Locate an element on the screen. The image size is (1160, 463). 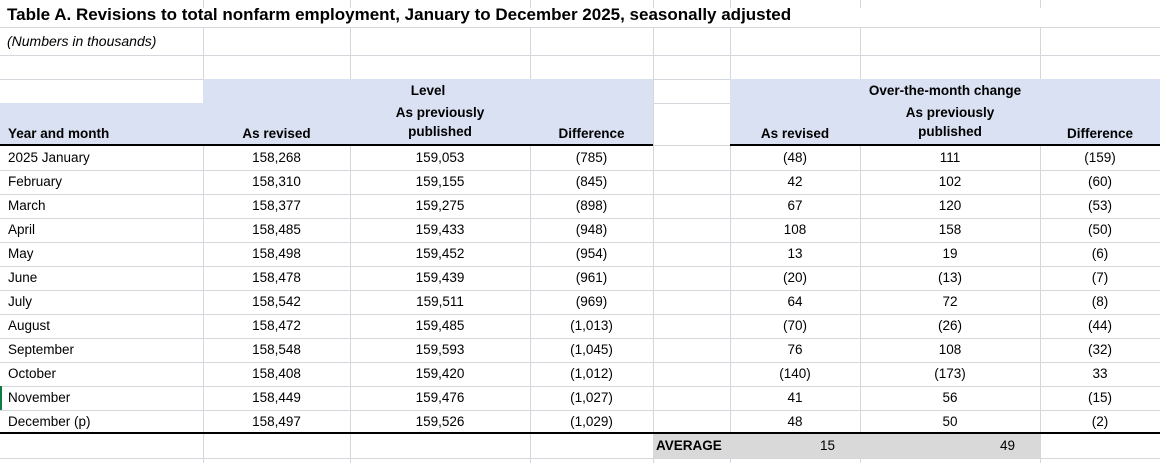
level-as-revised-cell: 158,449 is located at coordinates (276, 397).